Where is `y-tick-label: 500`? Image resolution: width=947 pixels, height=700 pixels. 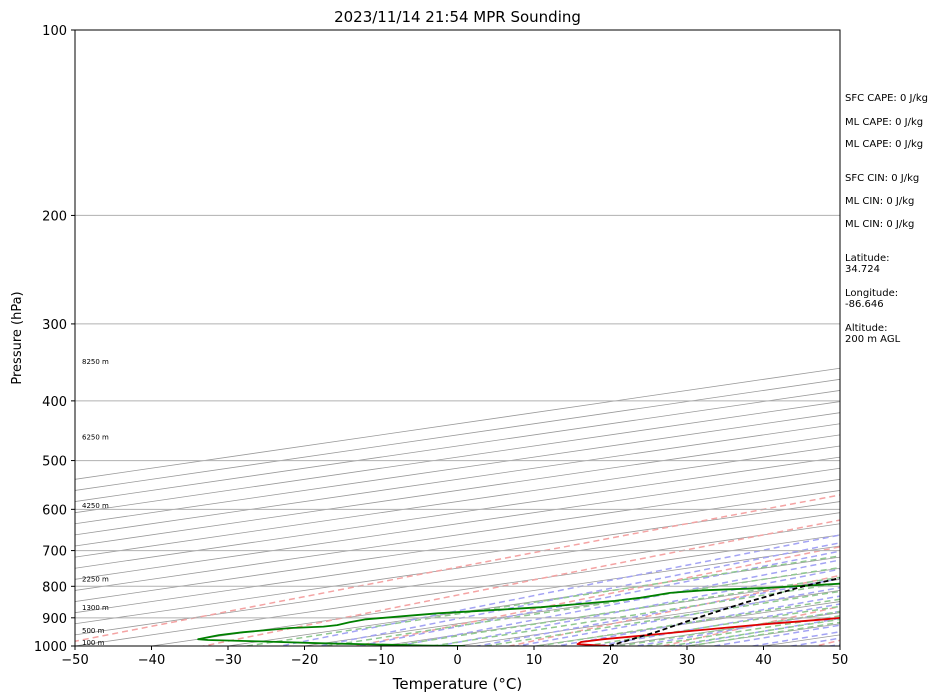 y-tick-label: 500 is located at coordinates (54, 462).